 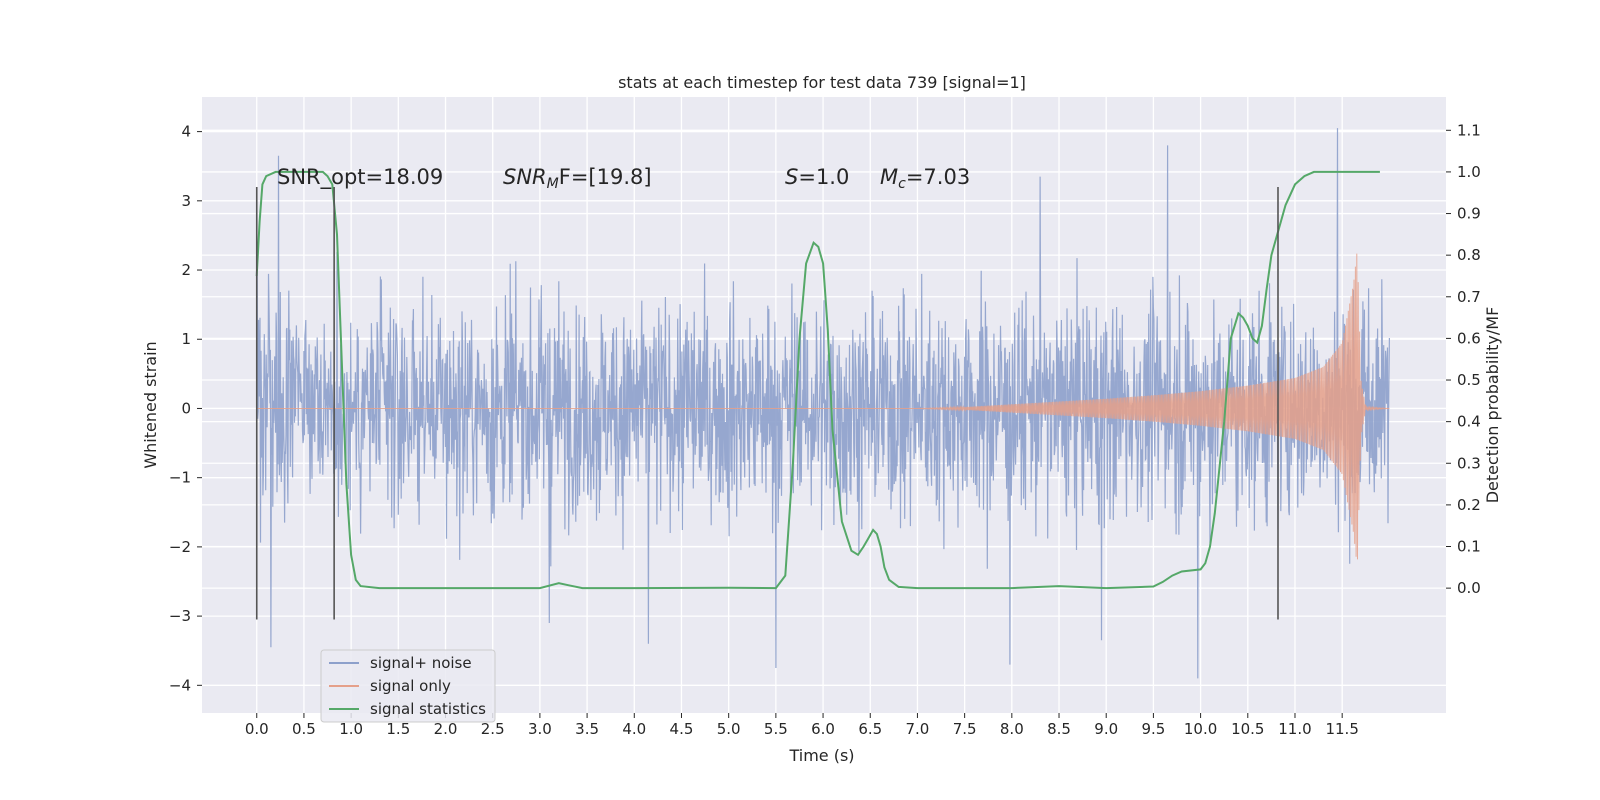 What do you see at coordinates (1294, 729) in the screenshot?
I see `x-tick-label: 11.0` at bounding box center [1294, 729].